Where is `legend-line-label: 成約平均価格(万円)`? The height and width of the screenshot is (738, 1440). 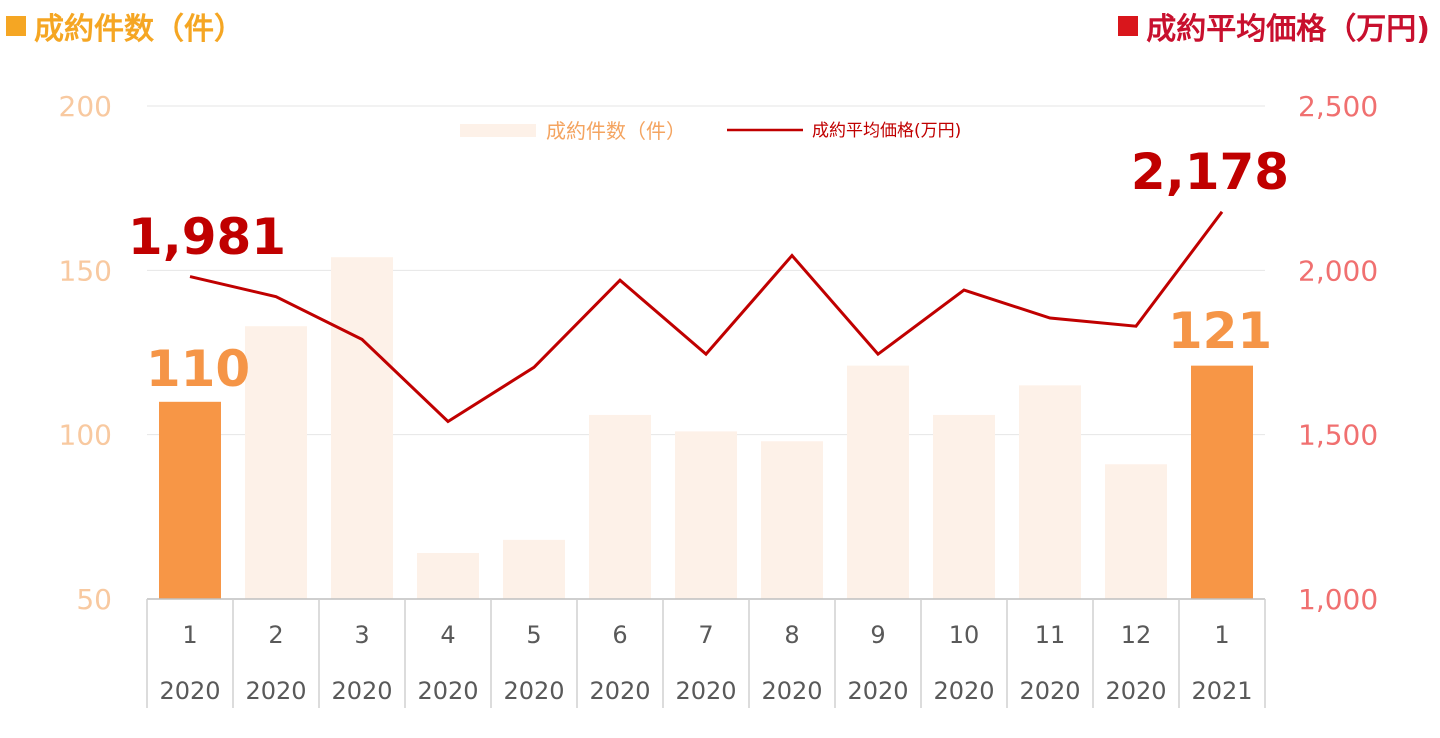
legend-line-label: 成約平均価格(万円) is located at coordinates (886, 131).